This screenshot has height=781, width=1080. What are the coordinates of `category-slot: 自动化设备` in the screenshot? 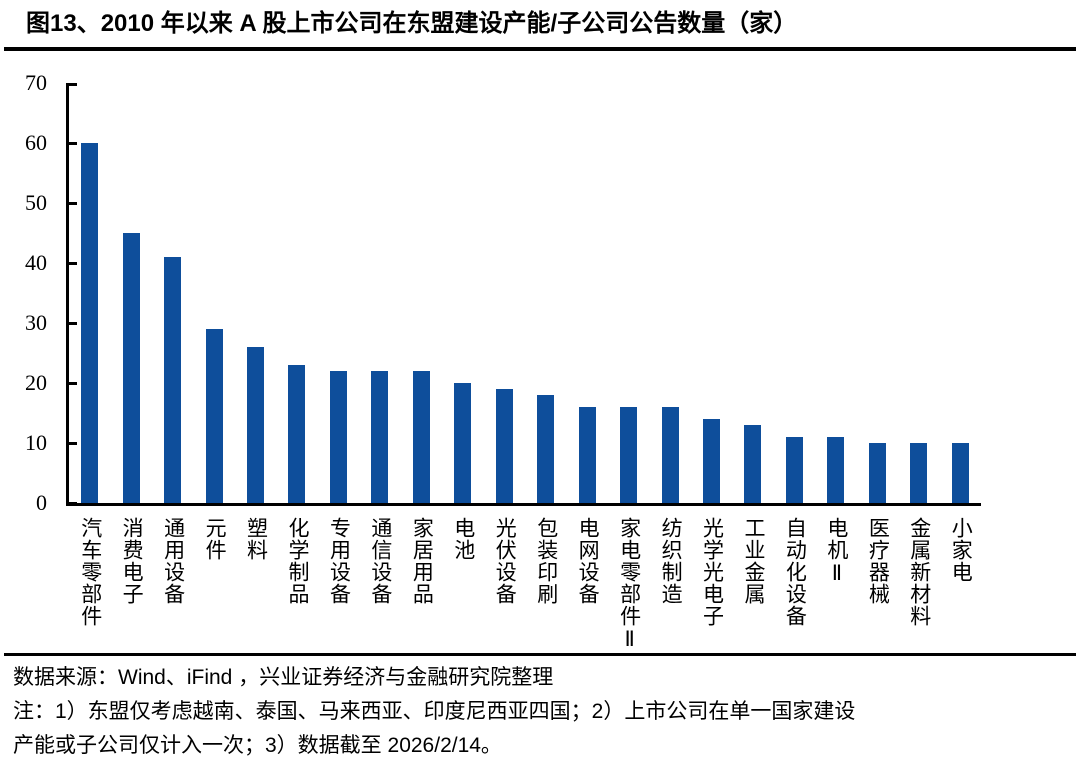 It's located at (794, 584).